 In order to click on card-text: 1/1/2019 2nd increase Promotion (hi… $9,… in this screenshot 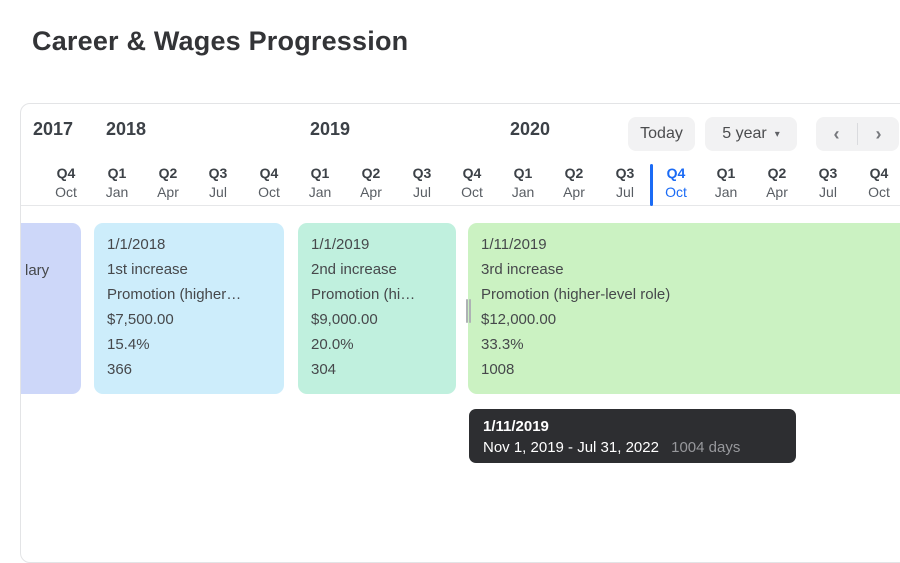, I will do `click(363, 307)`.